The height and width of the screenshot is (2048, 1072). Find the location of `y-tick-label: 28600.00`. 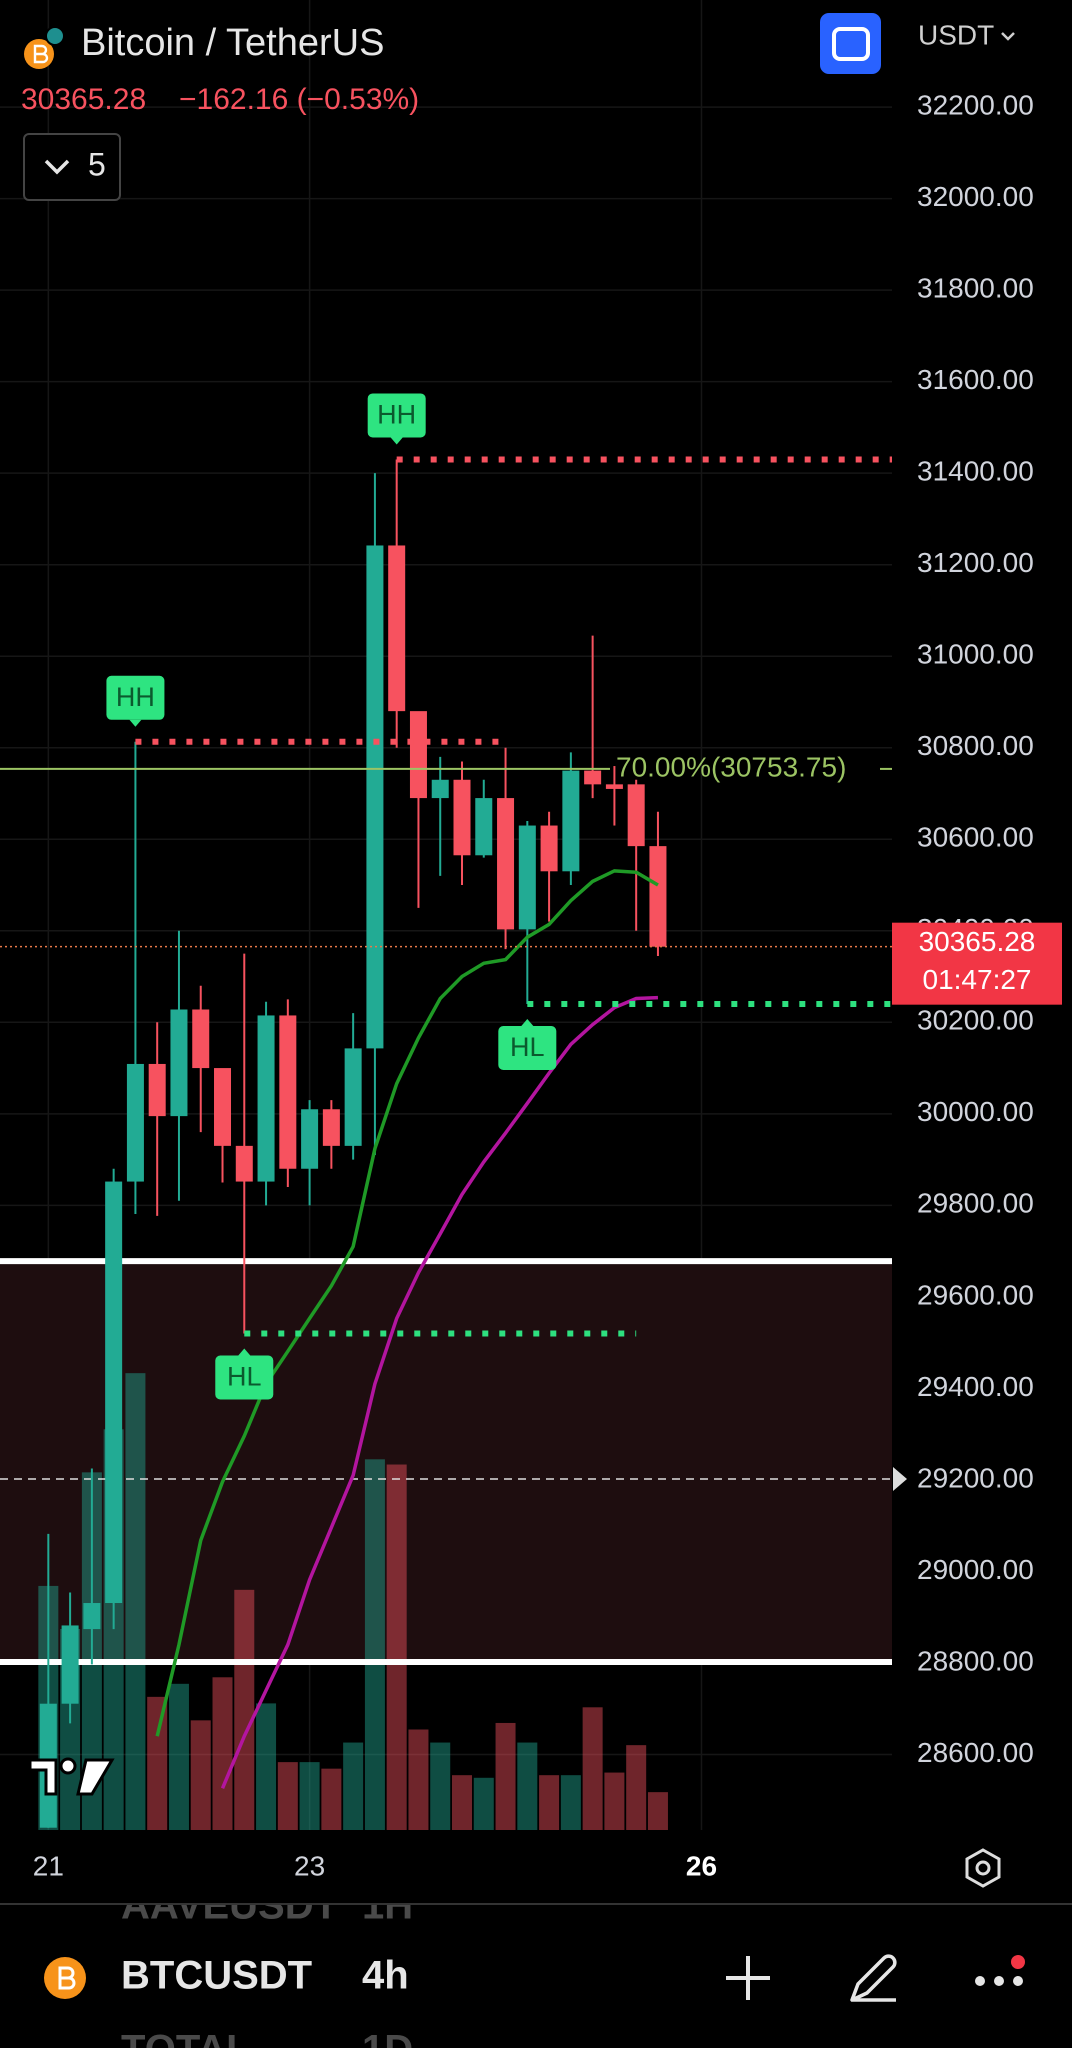

y-tick-label: 28600.00 is located at coordinates (975, 1752).